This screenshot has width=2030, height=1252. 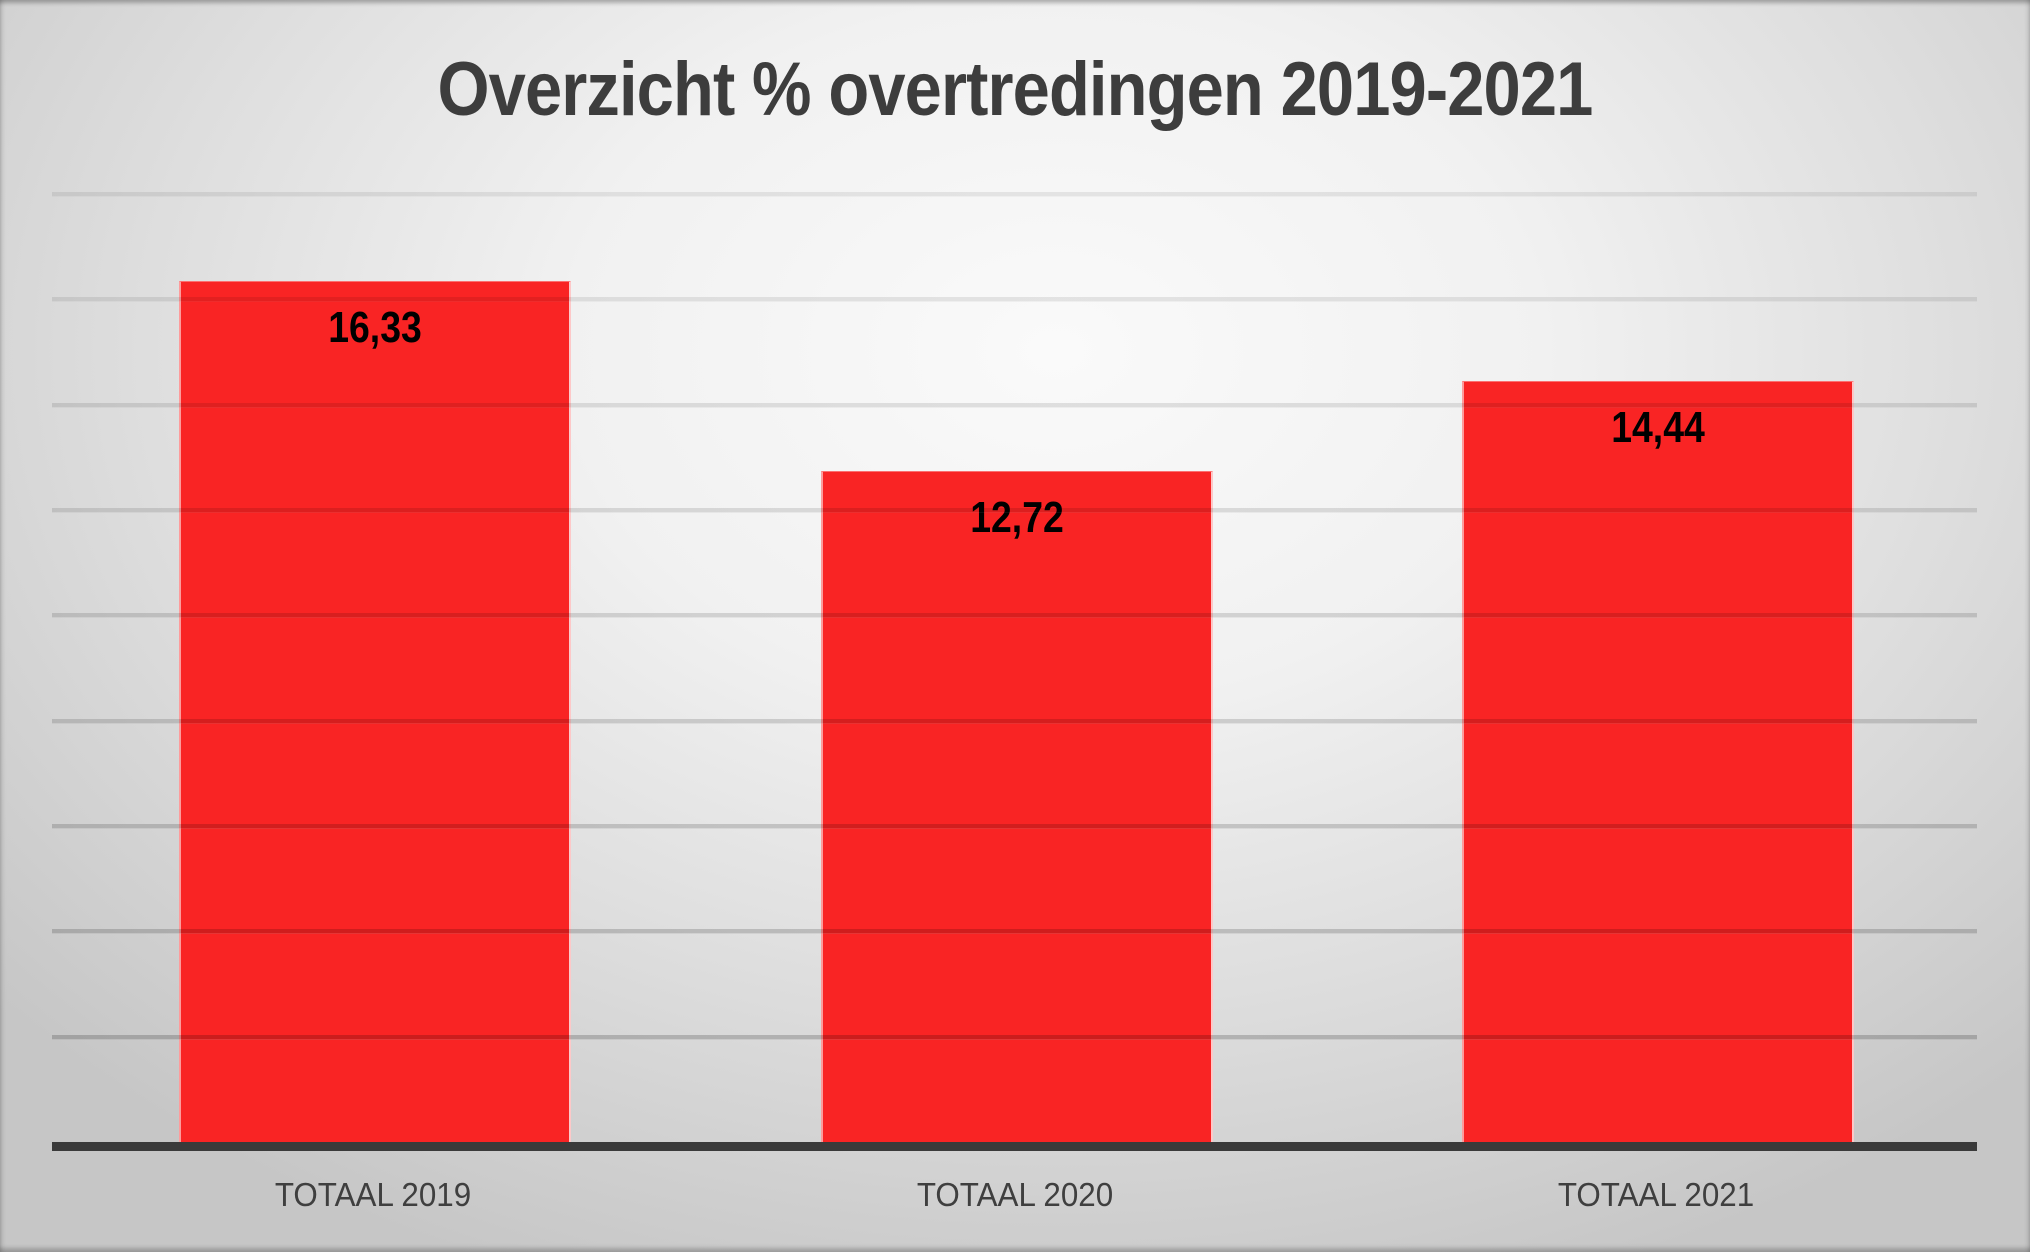 What do you see at coordinates (1016, 518) in the screenshot?
I see `bar-value-label: 12,72` at bounding box center [1016, 518].